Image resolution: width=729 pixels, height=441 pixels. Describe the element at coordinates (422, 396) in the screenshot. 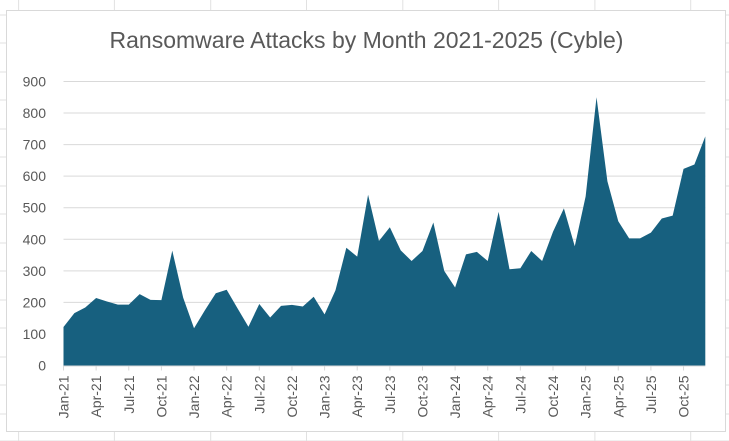

I see `x-tick-label: Oct-23` at that location.